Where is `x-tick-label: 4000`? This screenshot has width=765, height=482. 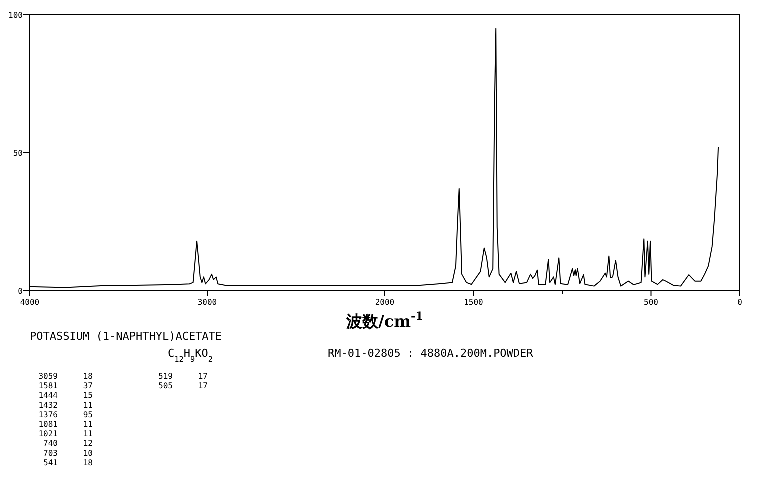 x-tick-label: 4000 is located at coordinates (30, 302).